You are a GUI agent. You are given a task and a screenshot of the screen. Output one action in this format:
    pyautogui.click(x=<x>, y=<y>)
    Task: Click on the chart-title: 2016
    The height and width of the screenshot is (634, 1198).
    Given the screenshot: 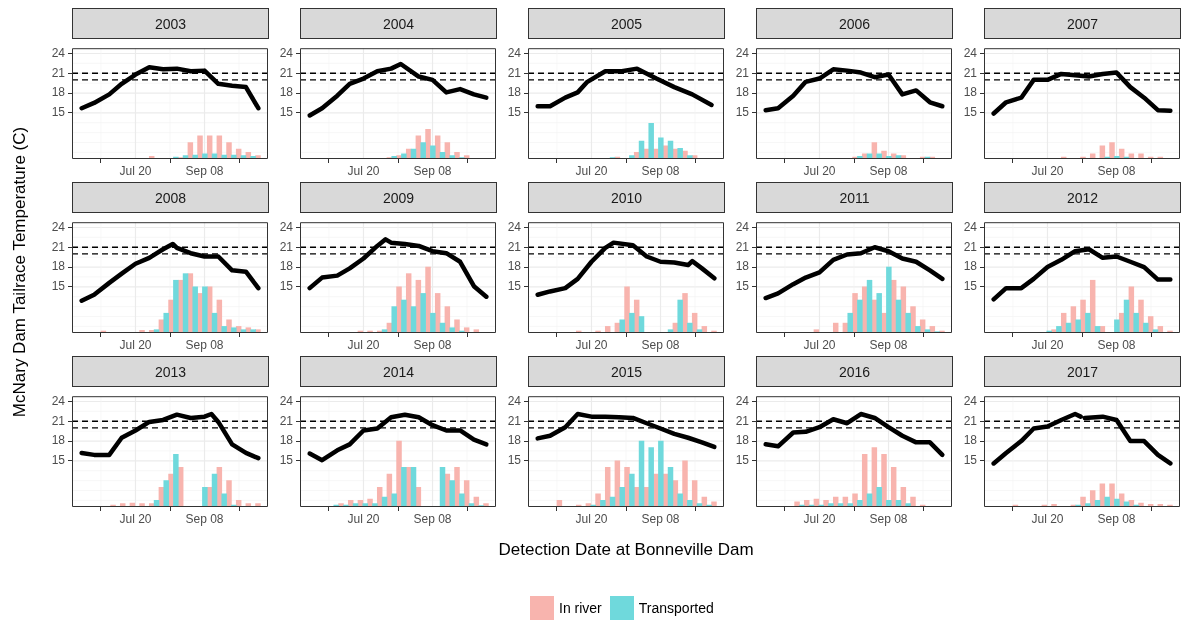 What is the action you would take?
    pyautogui.click(x=854, y=371)
    